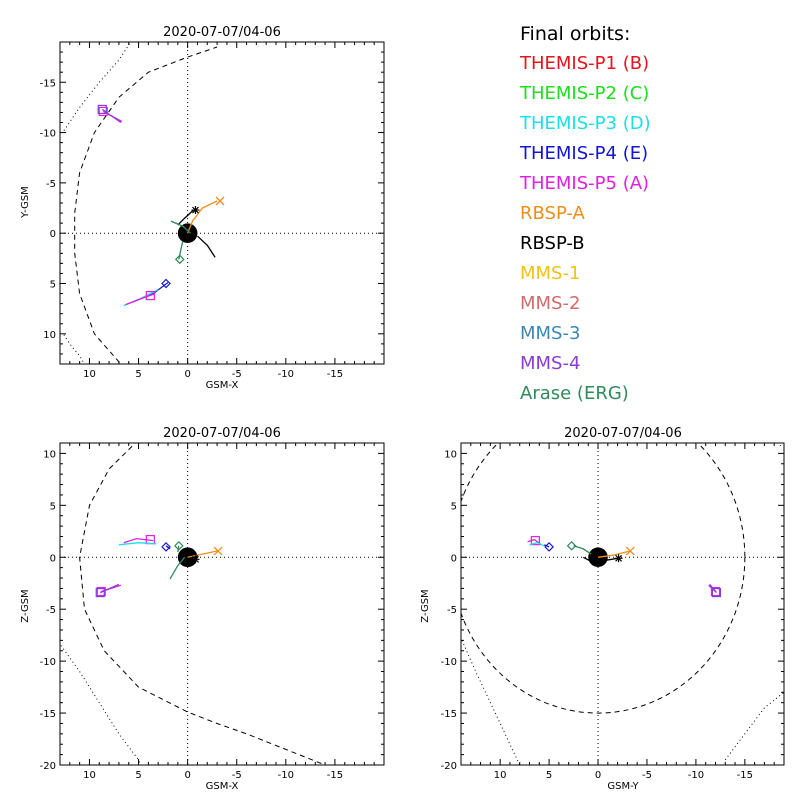 Image resolution: width=800 pixels, height=800 pixels. I want to click on x-axis-label: GSM-X, so click(222, 385).